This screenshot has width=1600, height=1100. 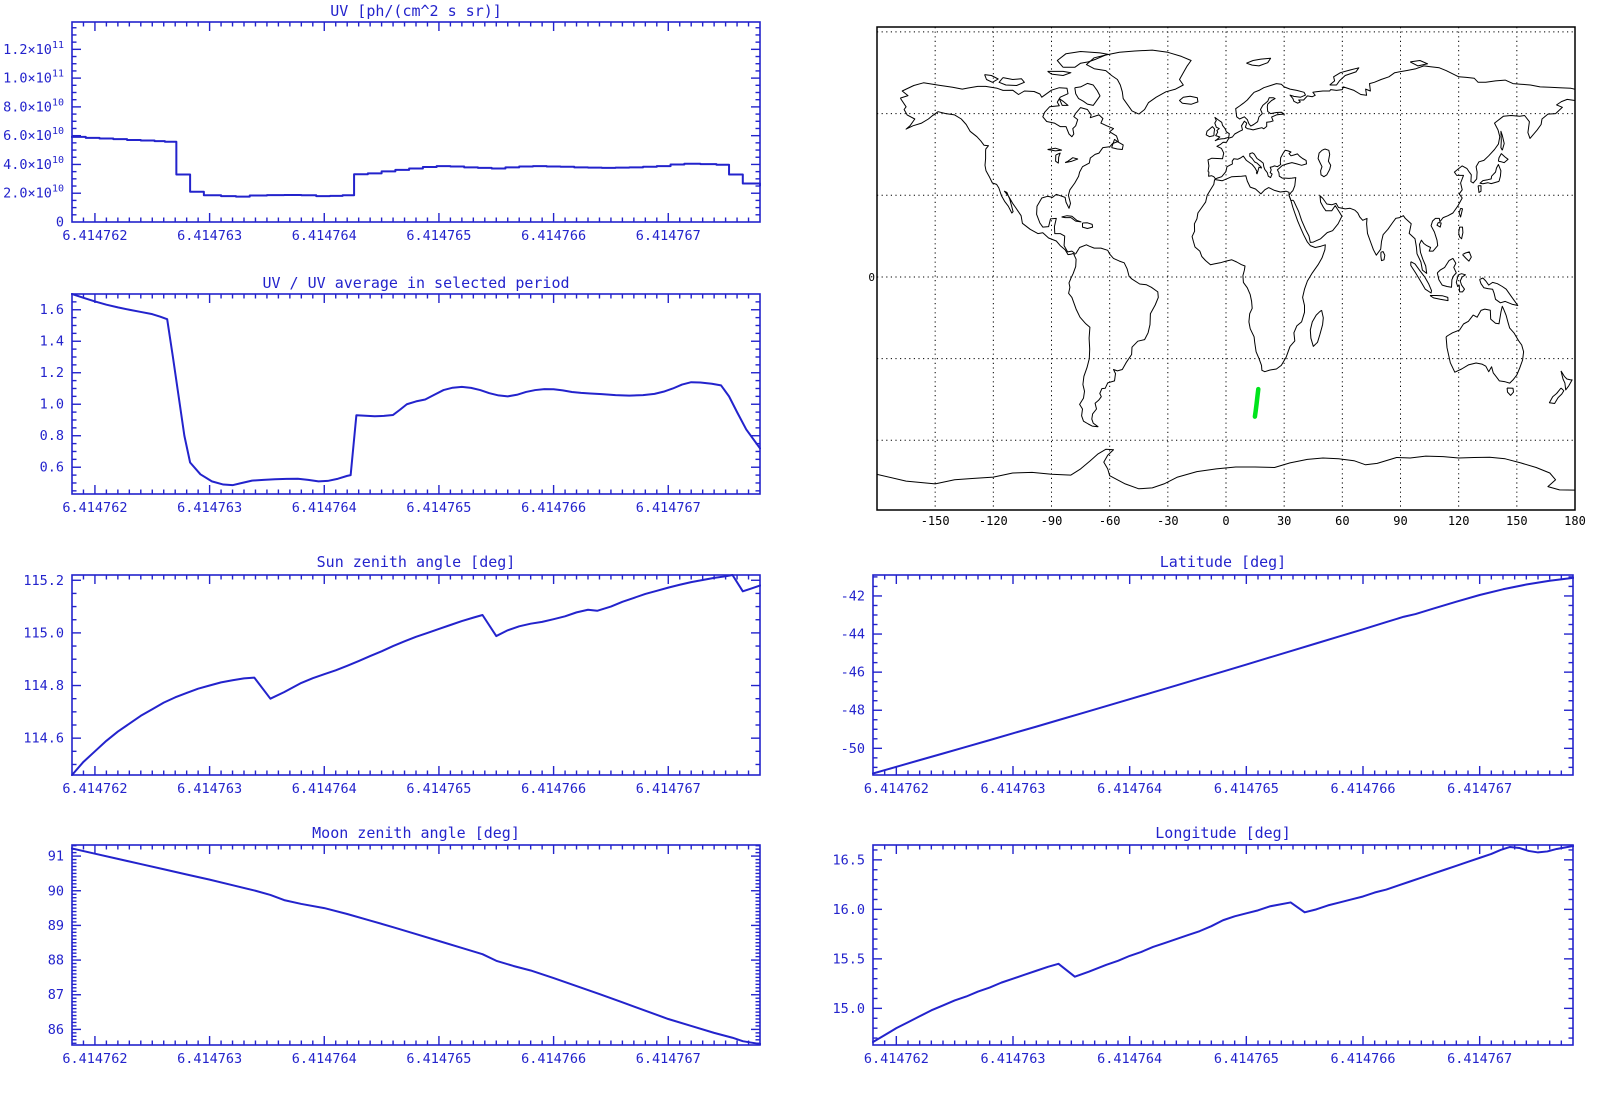 What do you see at coordinates (848, 860) in the screenshot?
I see `svg-text: 16.5` at bounding box center [848, 860].